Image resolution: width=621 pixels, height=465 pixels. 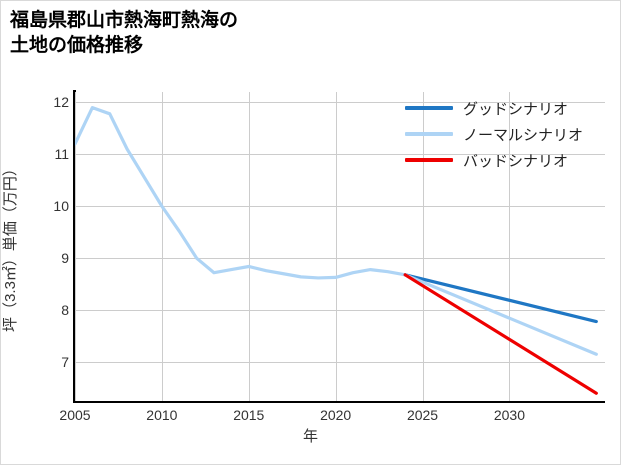 I want to click on x-tick-label: 2015, so click(x=249, y=415).